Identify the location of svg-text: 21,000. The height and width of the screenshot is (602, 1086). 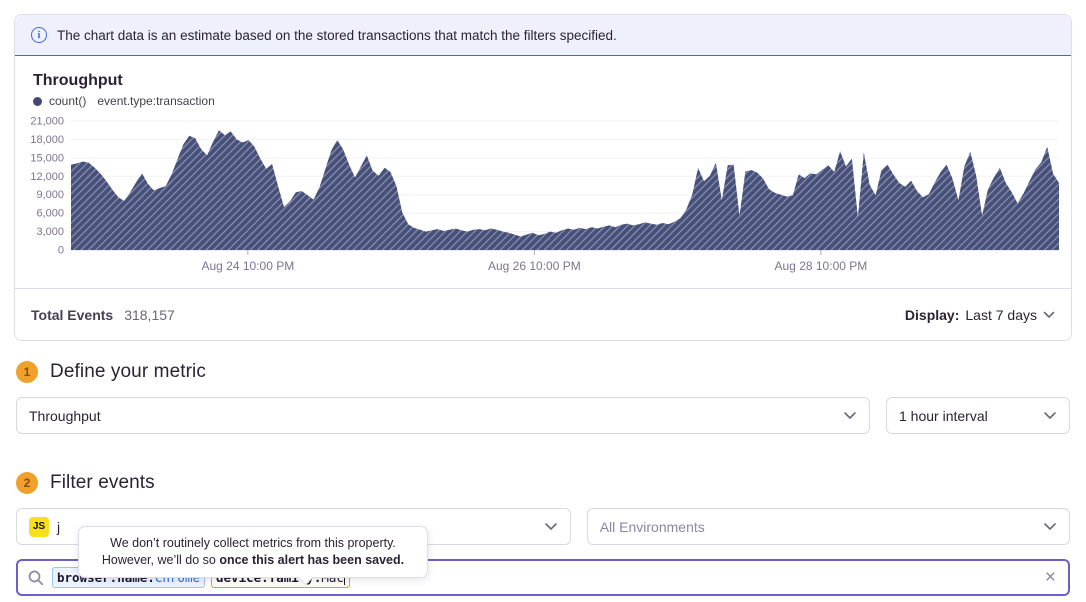
(47, 122).